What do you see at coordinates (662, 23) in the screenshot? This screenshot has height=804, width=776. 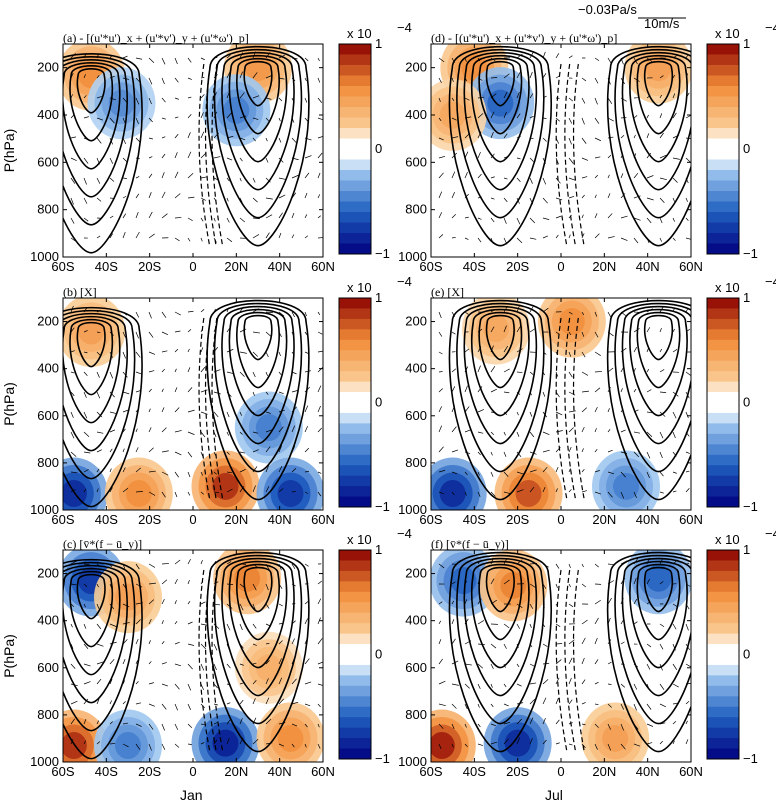 I see `top-vector-label-2: 10m/s` at bounding box center [662, 23].